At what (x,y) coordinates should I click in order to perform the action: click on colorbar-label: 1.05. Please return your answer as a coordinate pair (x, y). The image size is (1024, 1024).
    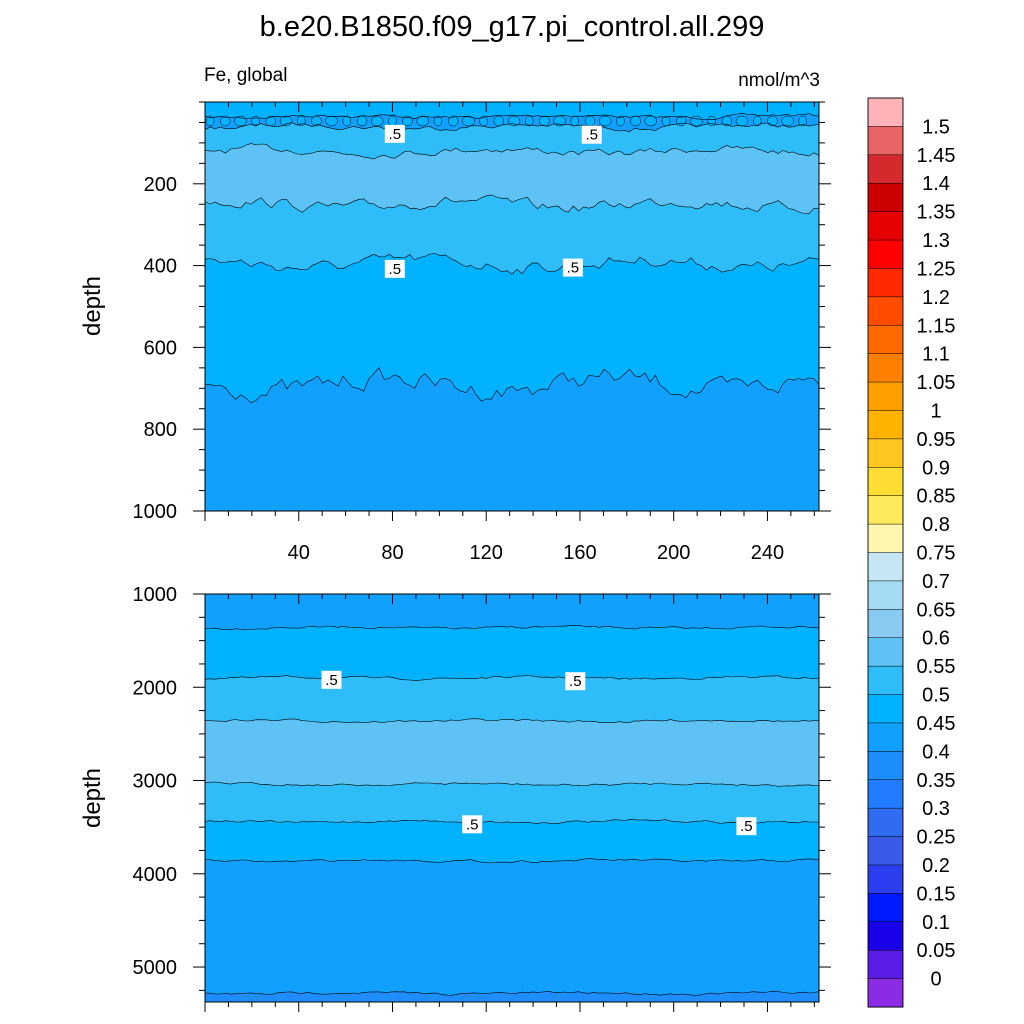
    Looking at the image, I should click on (936, 383).